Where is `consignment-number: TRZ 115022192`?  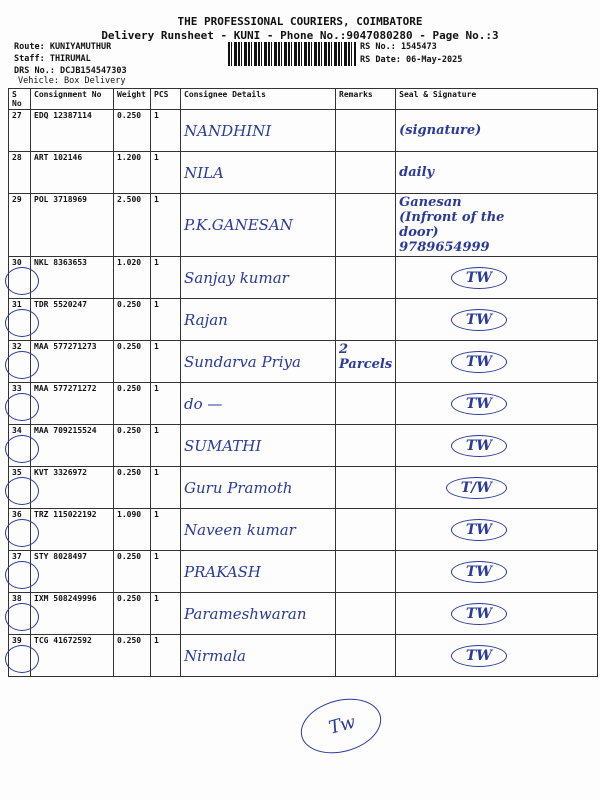
consignment-number: TRZ 115022192 is located at coordinates (72, 529).